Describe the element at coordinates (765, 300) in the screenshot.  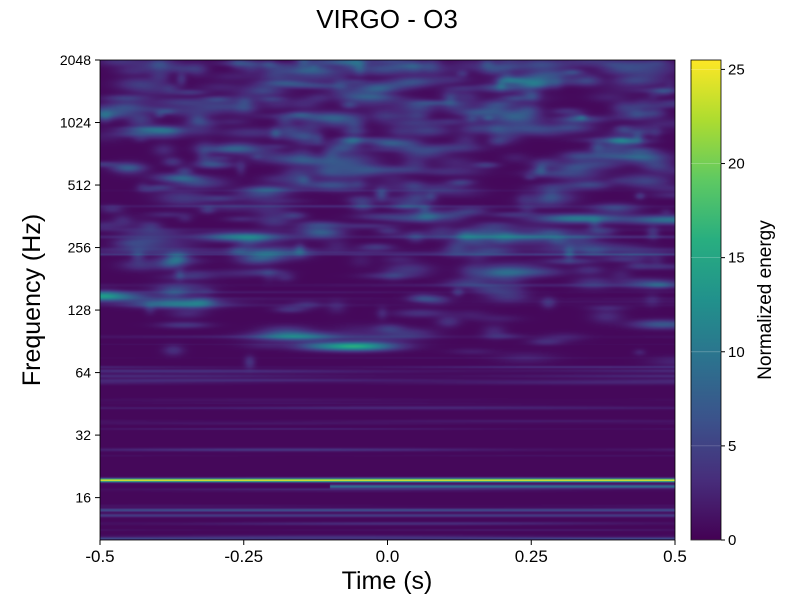
I see `colorbar-label: Normalized energy` at that location.